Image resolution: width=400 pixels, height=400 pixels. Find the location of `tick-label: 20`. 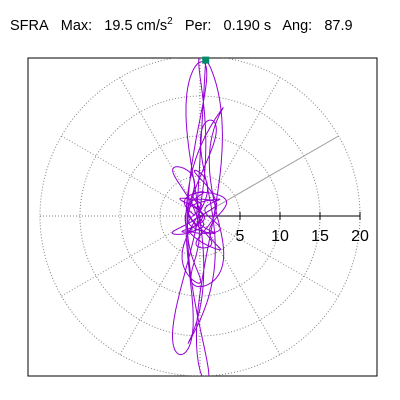

tick-label: 20 is located at coordinates (360, 236).